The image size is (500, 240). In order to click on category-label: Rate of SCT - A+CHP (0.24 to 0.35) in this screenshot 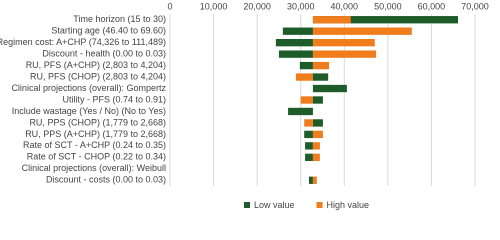, I will do `click(94, 145)`.